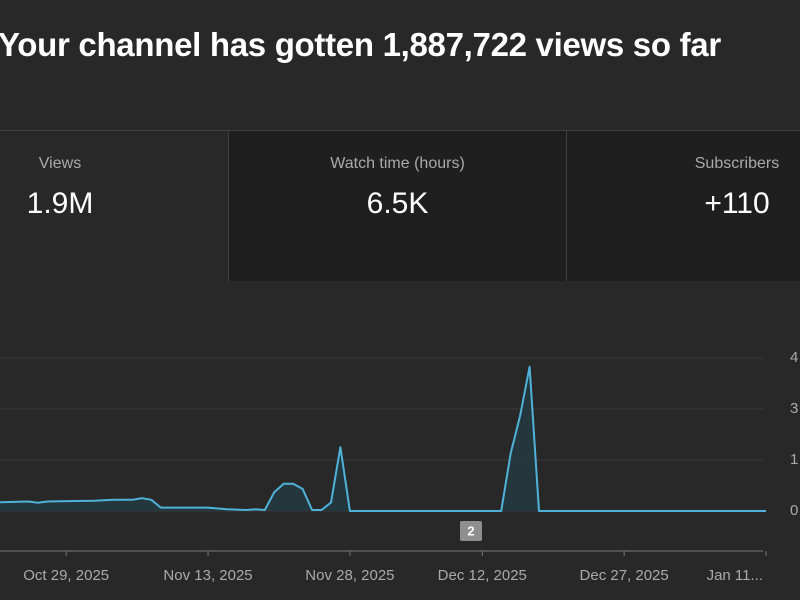  I want to click on metric-label: Watch time (hours), so click(397, 163).